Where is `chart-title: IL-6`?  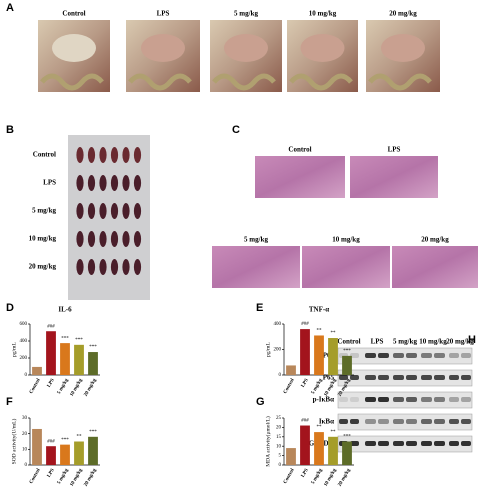 chart-title: IL-6 is located at coordinates (65, 310).